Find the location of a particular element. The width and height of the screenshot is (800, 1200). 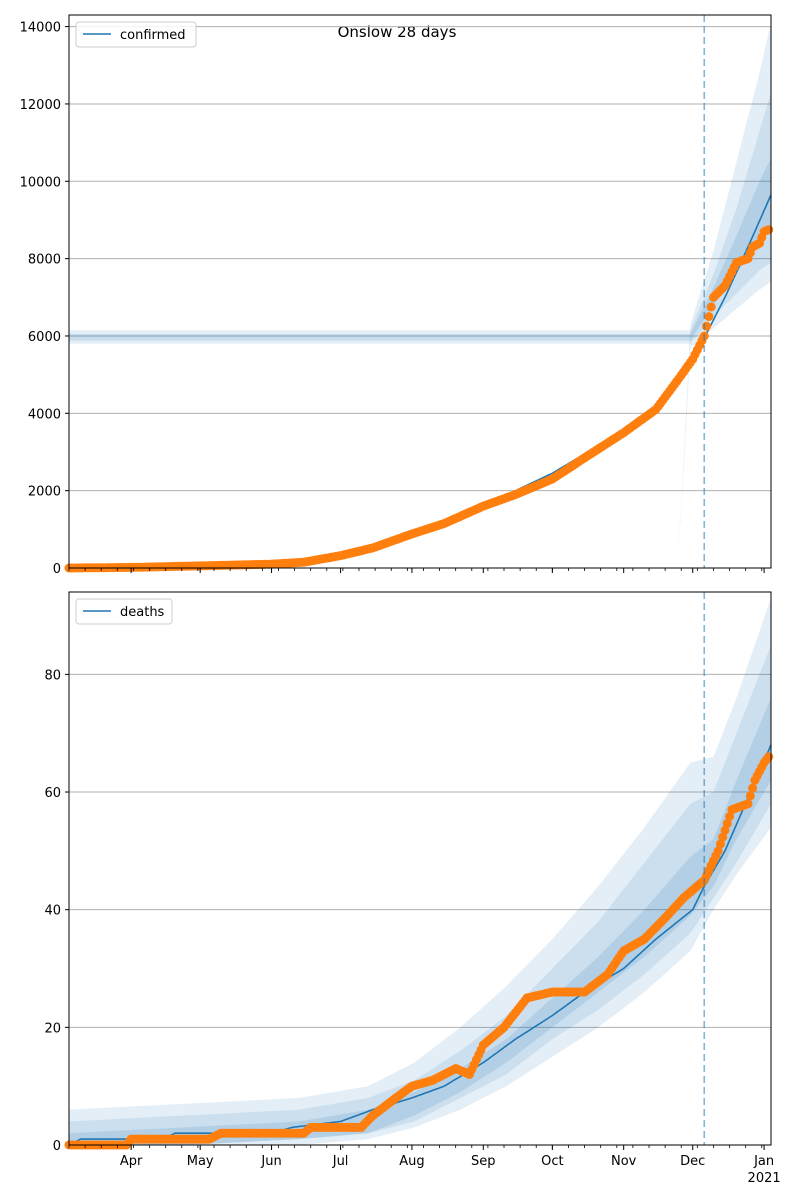

x-tick-label: Dec is located at coordinates (692, 1161).